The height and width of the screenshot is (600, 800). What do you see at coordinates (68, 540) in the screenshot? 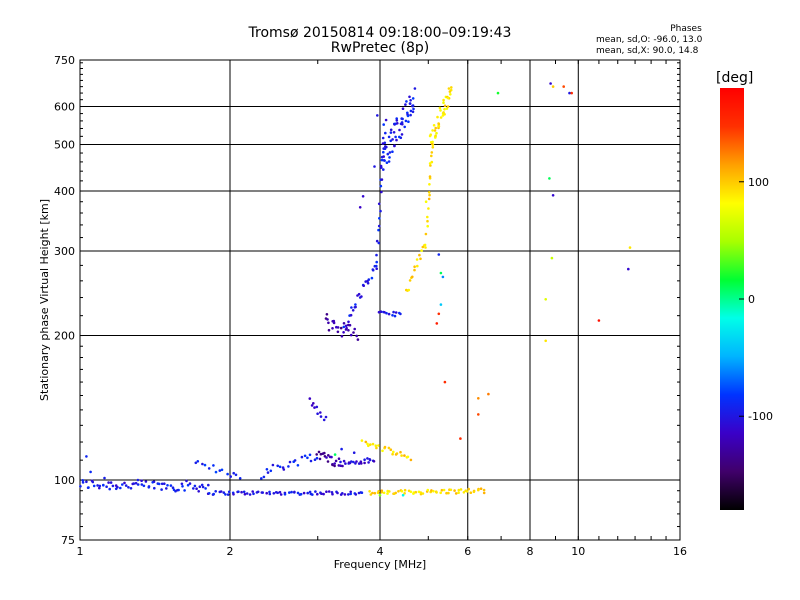
I see `y-tick-label: 75` at bounding box center [68, 540].